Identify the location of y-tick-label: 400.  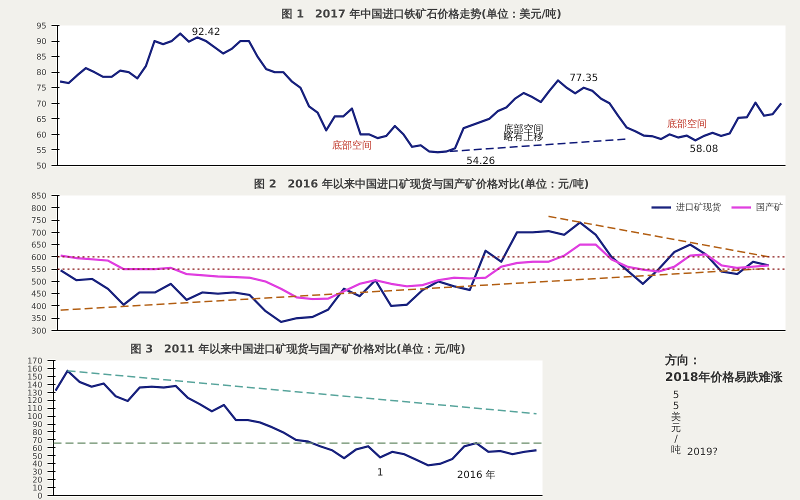
(39, 306).